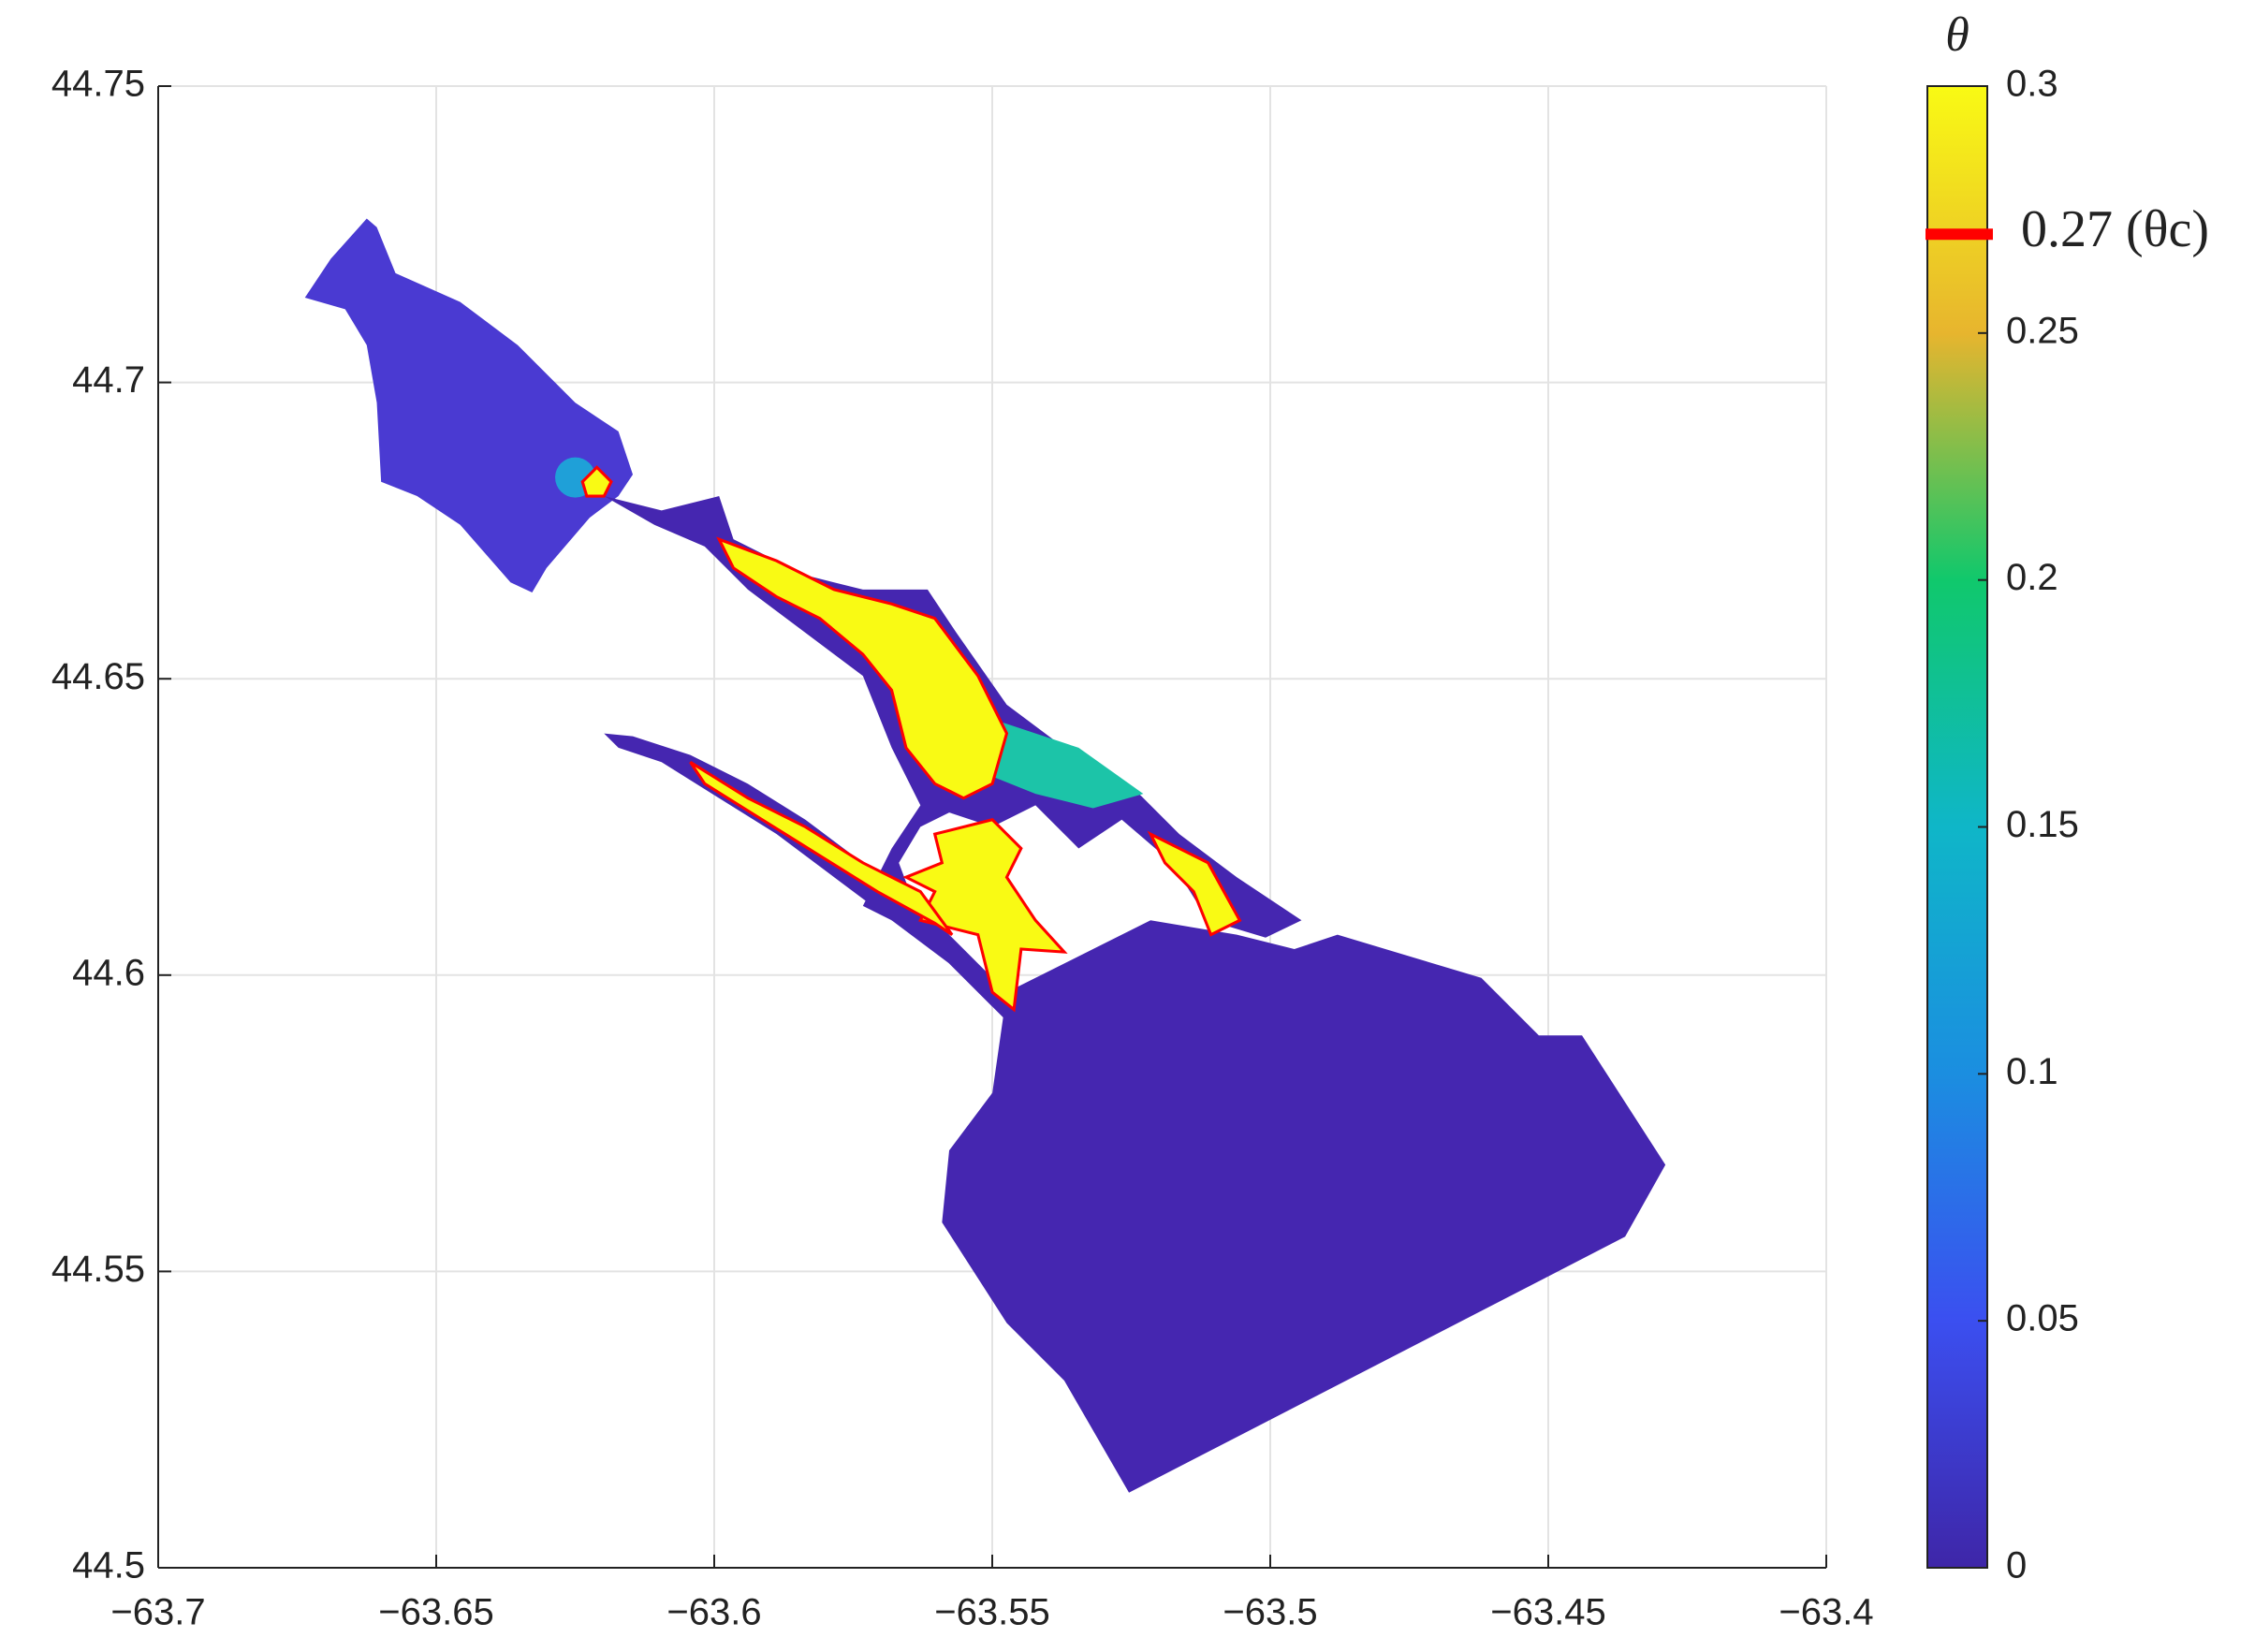 The image size is (2255, 1652). Describe the element at coordinates (98, 676) in the screenshot. I see `y-tick-label: 44.65` at that location.